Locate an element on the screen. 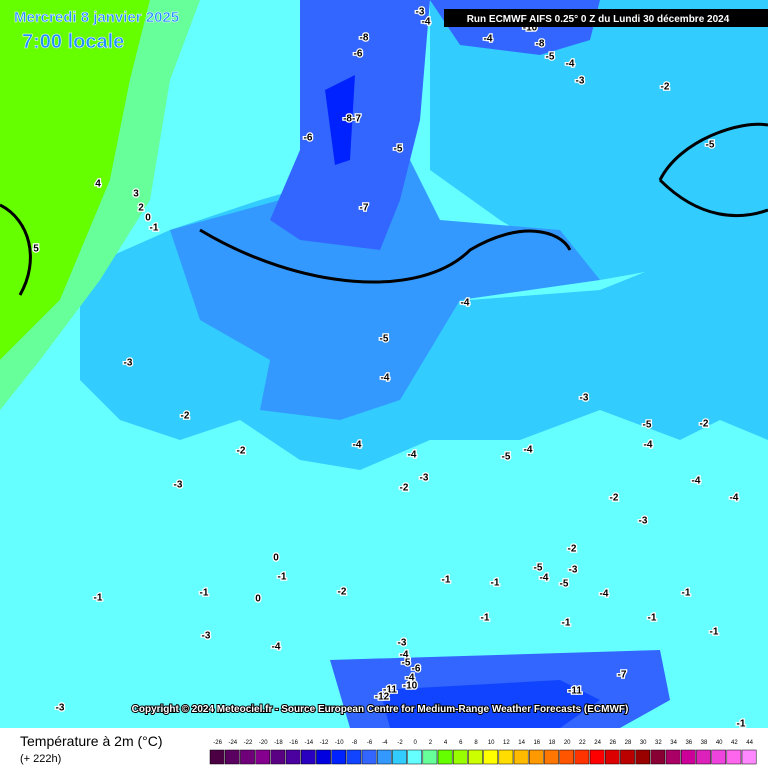 The image size is (768, 768). contour-label: -10 is located at coordinates (410, 686).